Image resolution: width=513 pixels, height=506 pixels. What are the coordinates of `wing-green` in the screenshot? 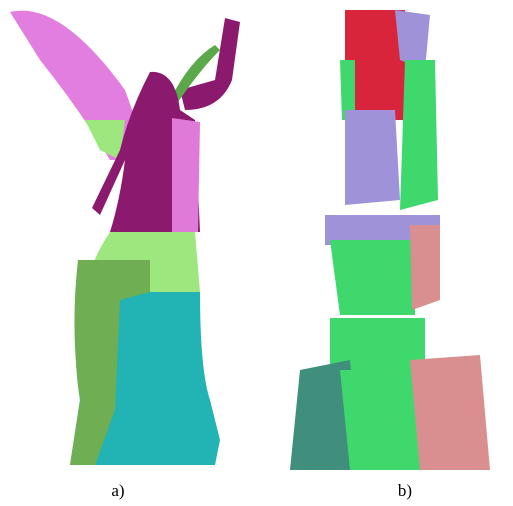 It's located at (105, 140).